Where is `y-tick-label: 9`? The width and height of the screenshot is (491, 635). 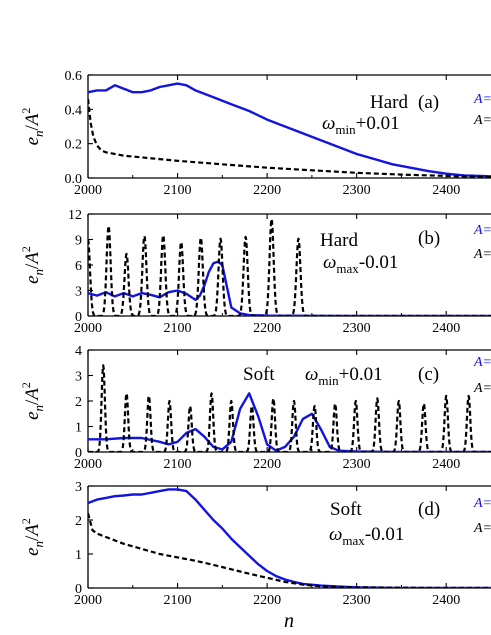
y-tick-label: 9 is located at coordinates (78, 241).